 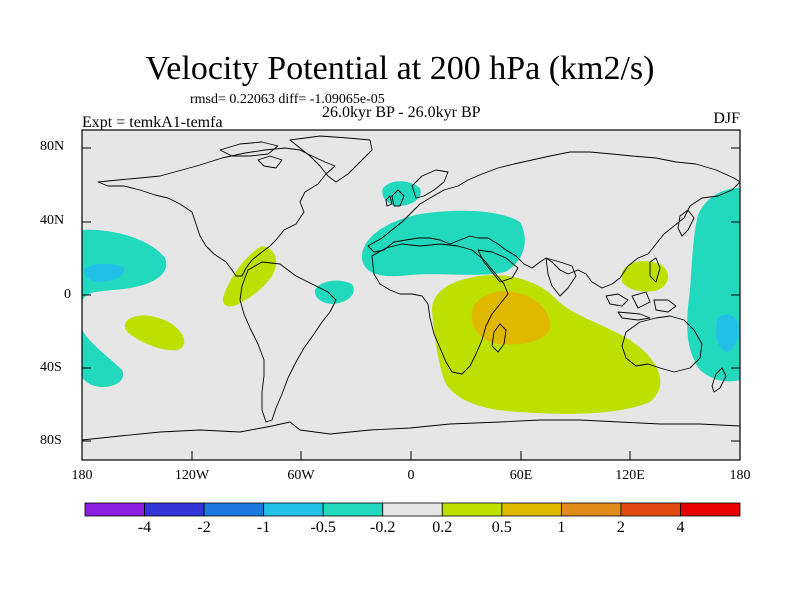 I want to click on coastline-greenland, so click(x=331, y=159).